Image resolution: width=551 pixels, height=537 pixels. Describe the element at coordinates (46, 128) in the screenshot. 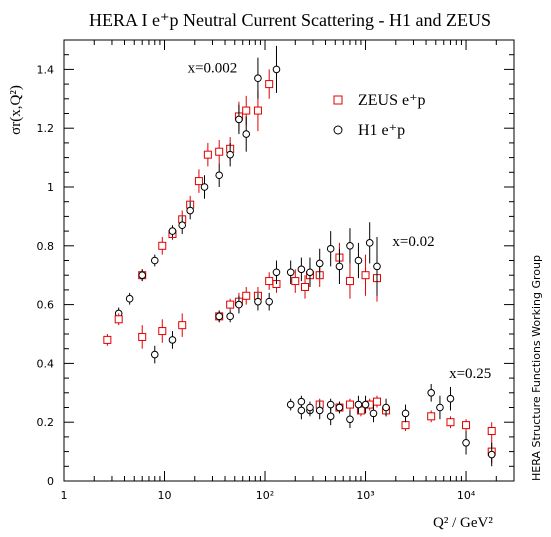

I see `y-tick-label: 1.2` at that location.